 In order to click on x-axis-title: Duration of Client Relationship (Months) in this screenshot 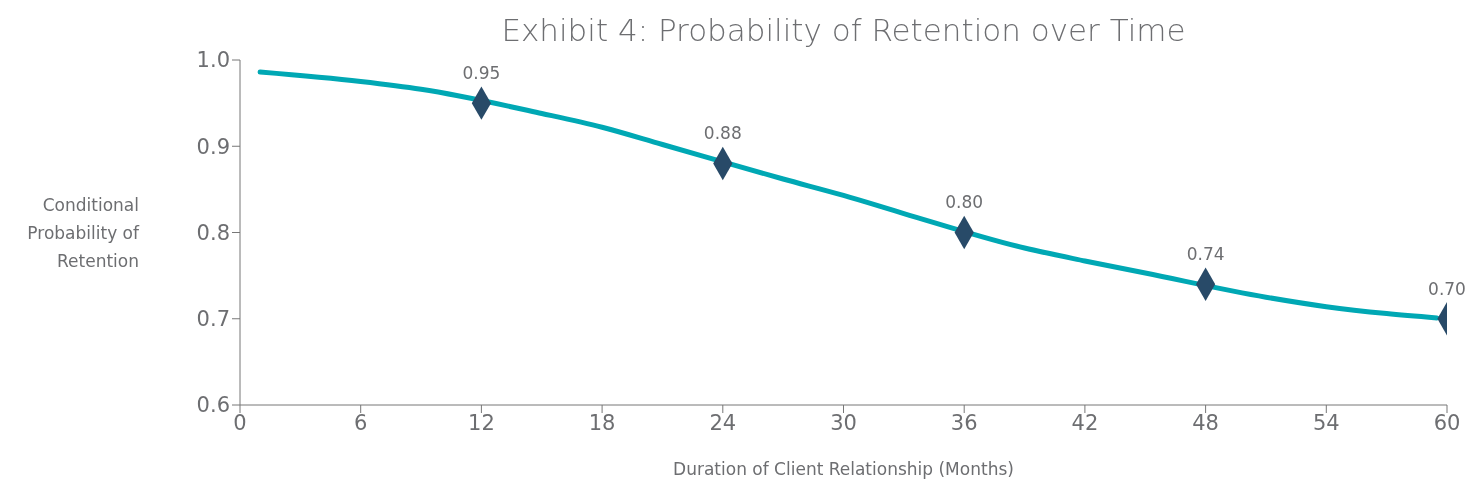, I will do `click(843, 469)`.